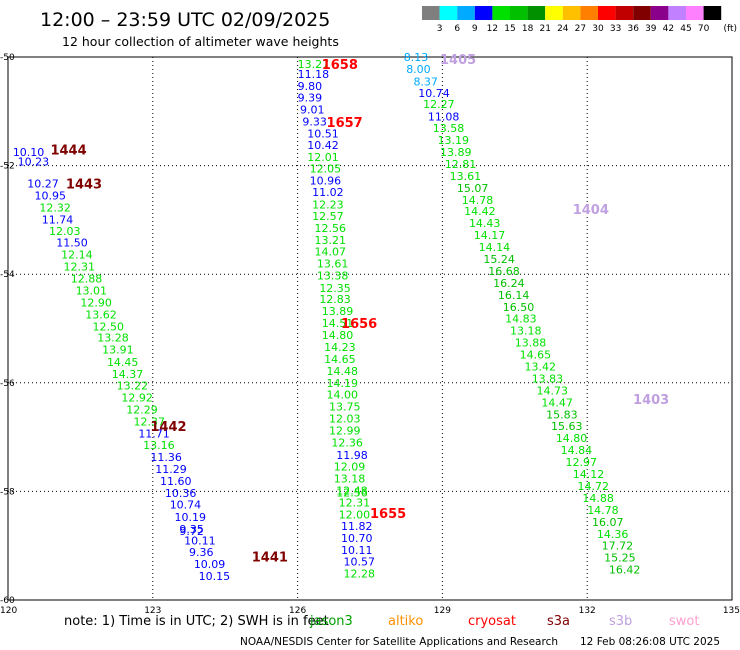 The height and width of the screenshot is (650, 740). I want to click on legend-tick-label: 30, so click(598, 29).